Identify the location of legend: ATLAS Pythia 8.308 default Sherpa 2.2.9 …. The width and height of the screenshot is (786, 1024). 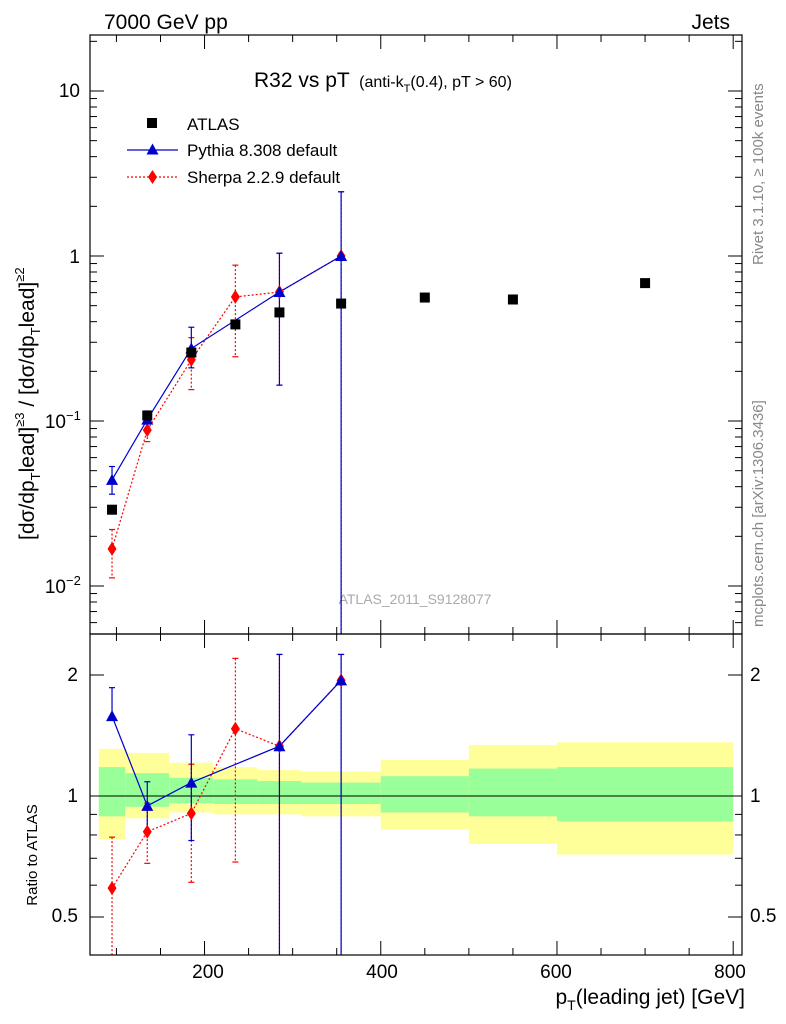
(233, 151).